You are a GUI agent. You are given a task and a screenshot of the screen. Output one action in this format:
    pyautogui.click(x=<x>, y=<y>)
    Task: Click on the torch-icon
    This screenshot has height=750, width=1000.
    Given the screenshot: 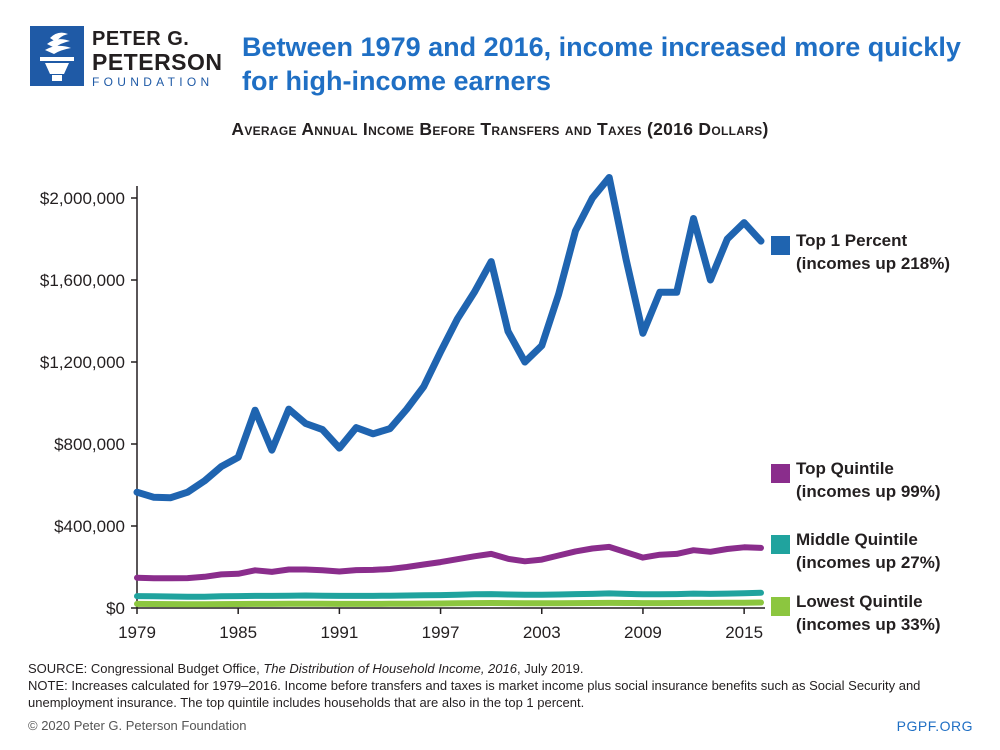 What is the action you would take?
    pyautogui.click(x=57, y=56)
    